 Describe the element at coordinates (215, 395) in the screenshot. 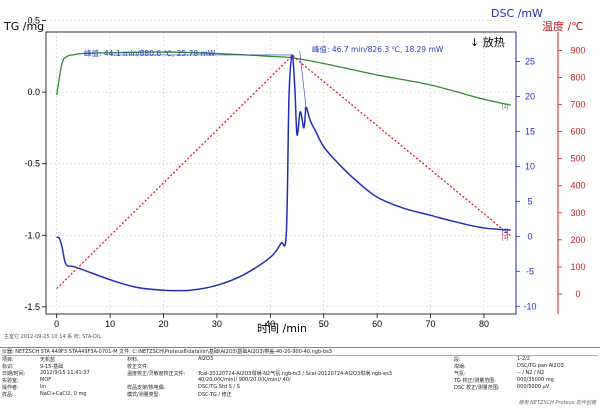

I see `info-value: DSC-TG / 修正` at that location.